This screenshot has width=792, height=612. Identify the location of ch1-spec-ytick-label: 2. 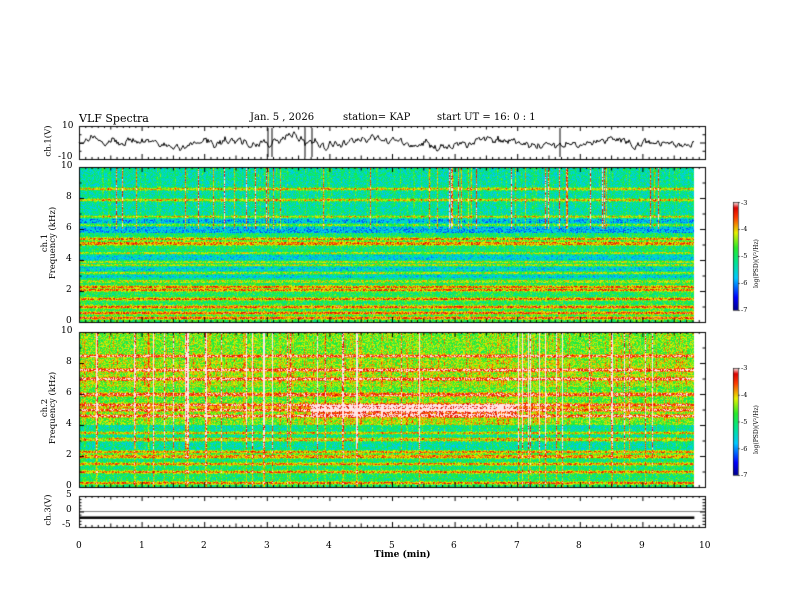
(69, 290).